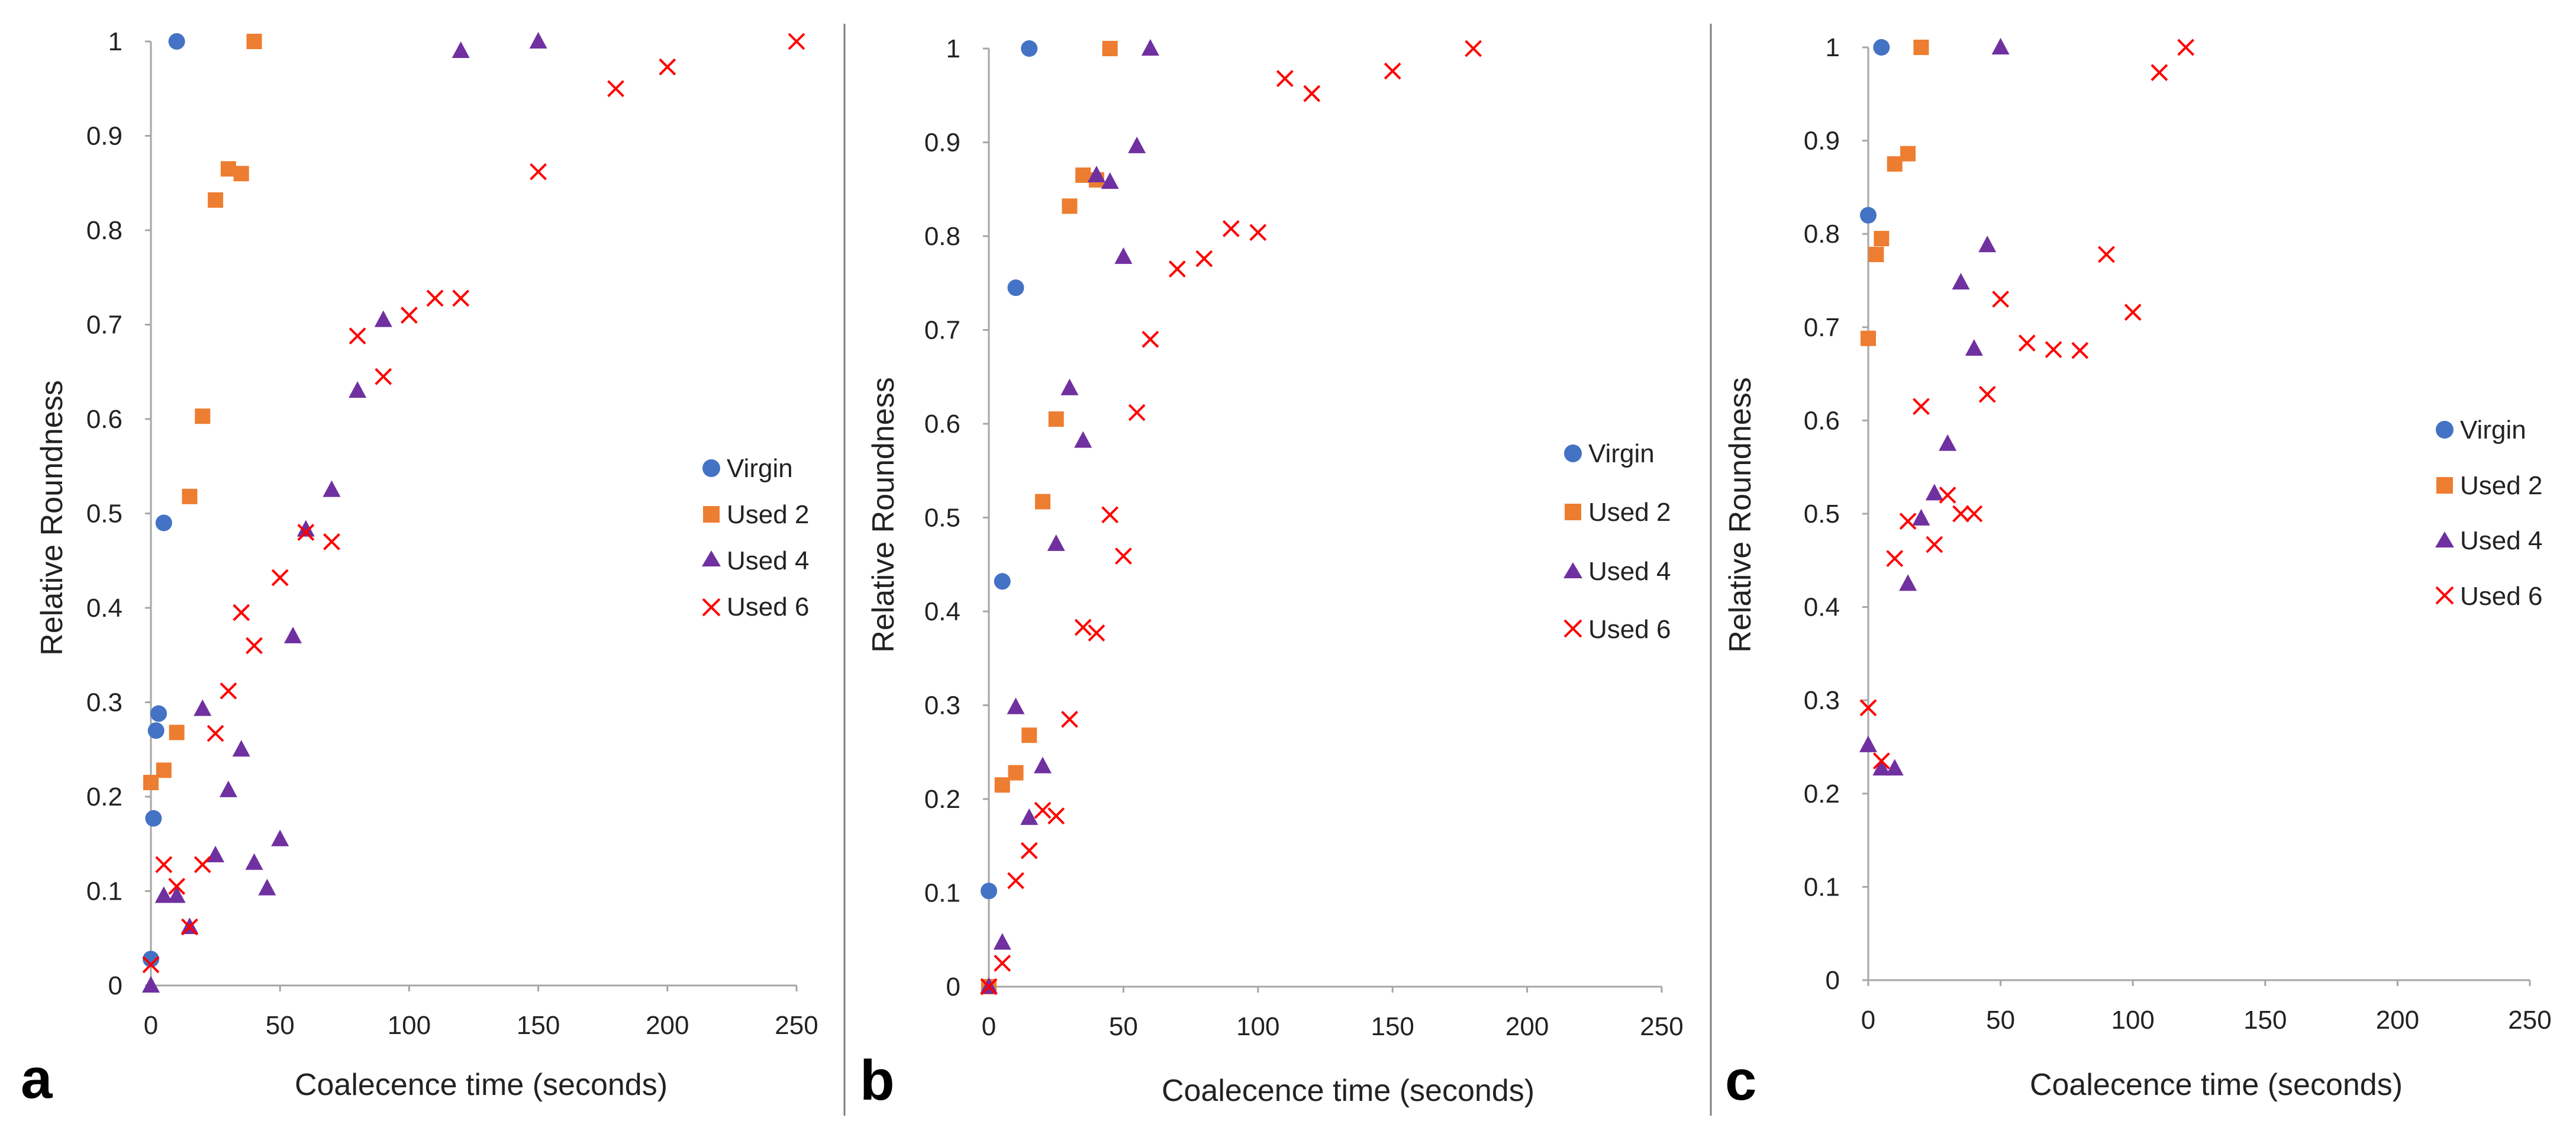 This screenshot has height=1137, width=2576. Describe the element at coordinates (942, 142) in the screenshot. I see `y-tick-label: 0.9` at that location.